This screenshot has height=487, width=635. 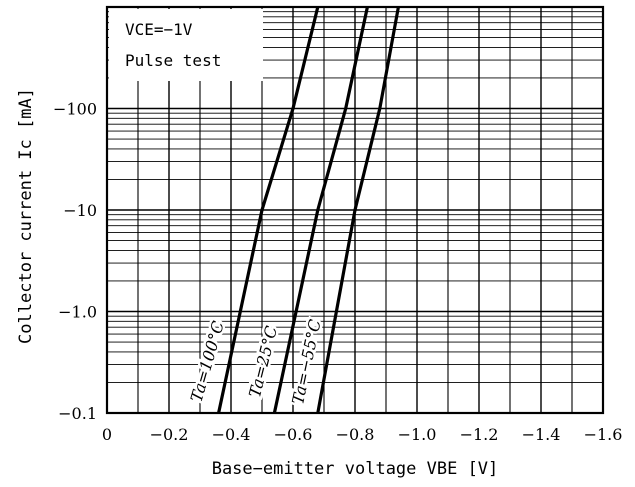 I want to click on note-pulse-test: Pulse test, so click(x=173, y=60).